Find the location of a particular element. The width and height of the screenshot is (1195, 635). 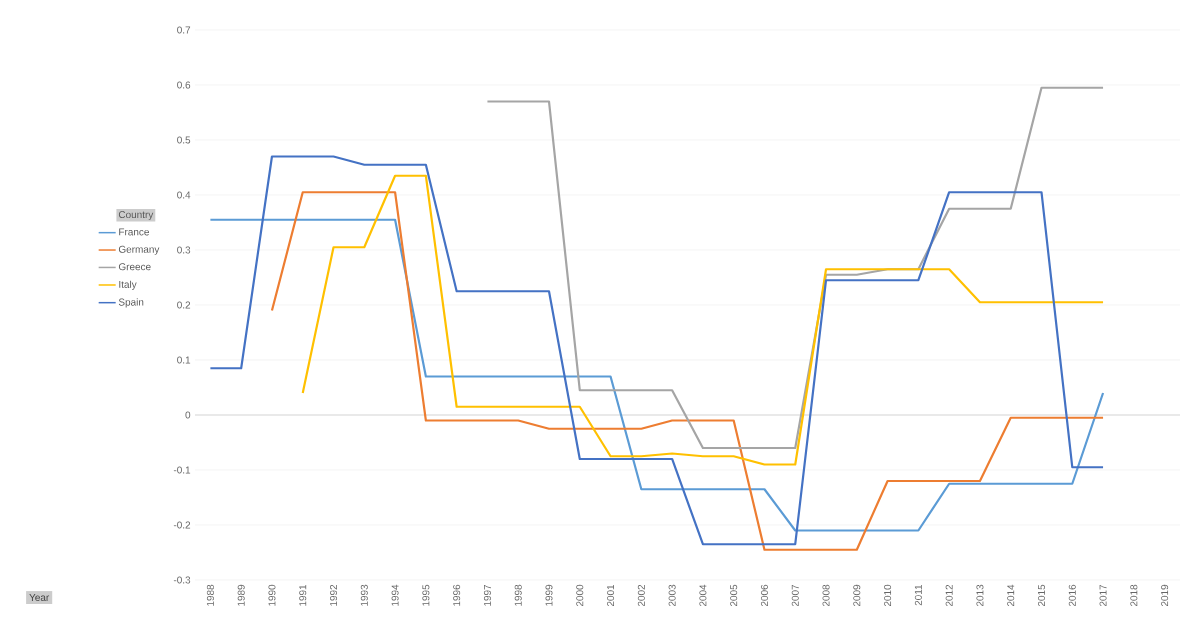

x-tick-label: 2010 is located at coordinates (888, 595).